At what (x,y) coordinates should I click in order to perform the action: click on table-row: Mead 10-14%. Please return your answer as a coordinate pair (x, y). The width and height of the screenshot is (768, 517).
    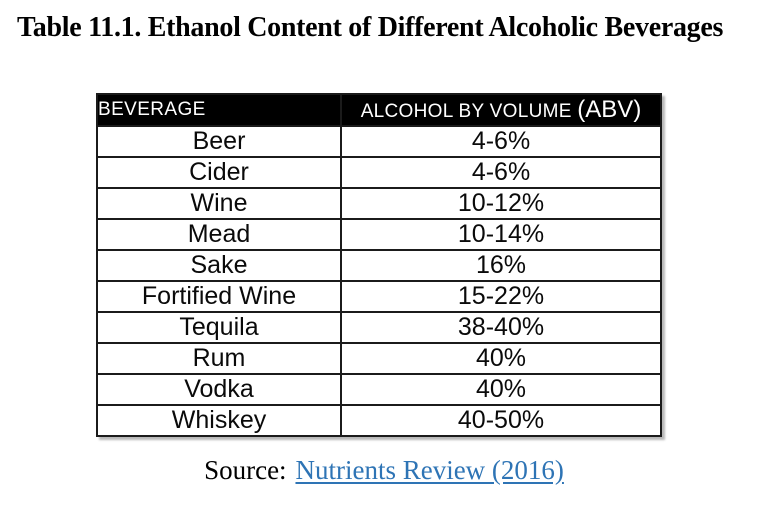
    Looking at the image, I should click on (379, 234).